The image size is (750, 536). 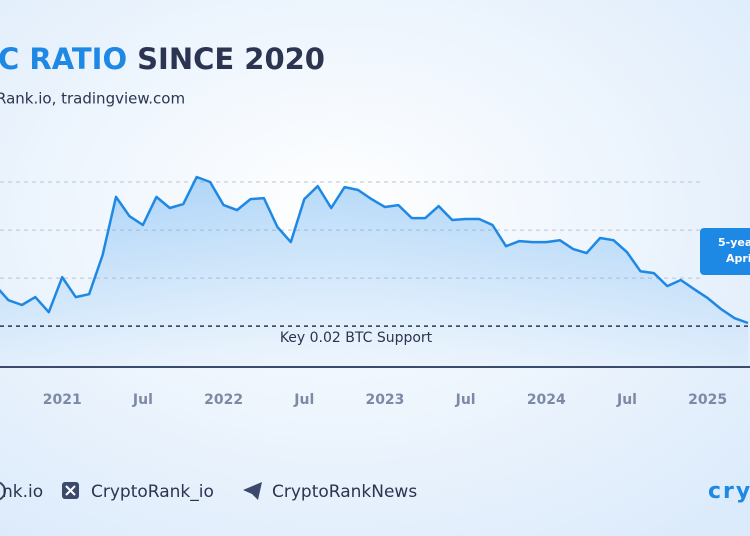 What do you see at coordinates (70, 490) in the screenshot?
I see `x-icon-mark` at bounding box center [70, 490].